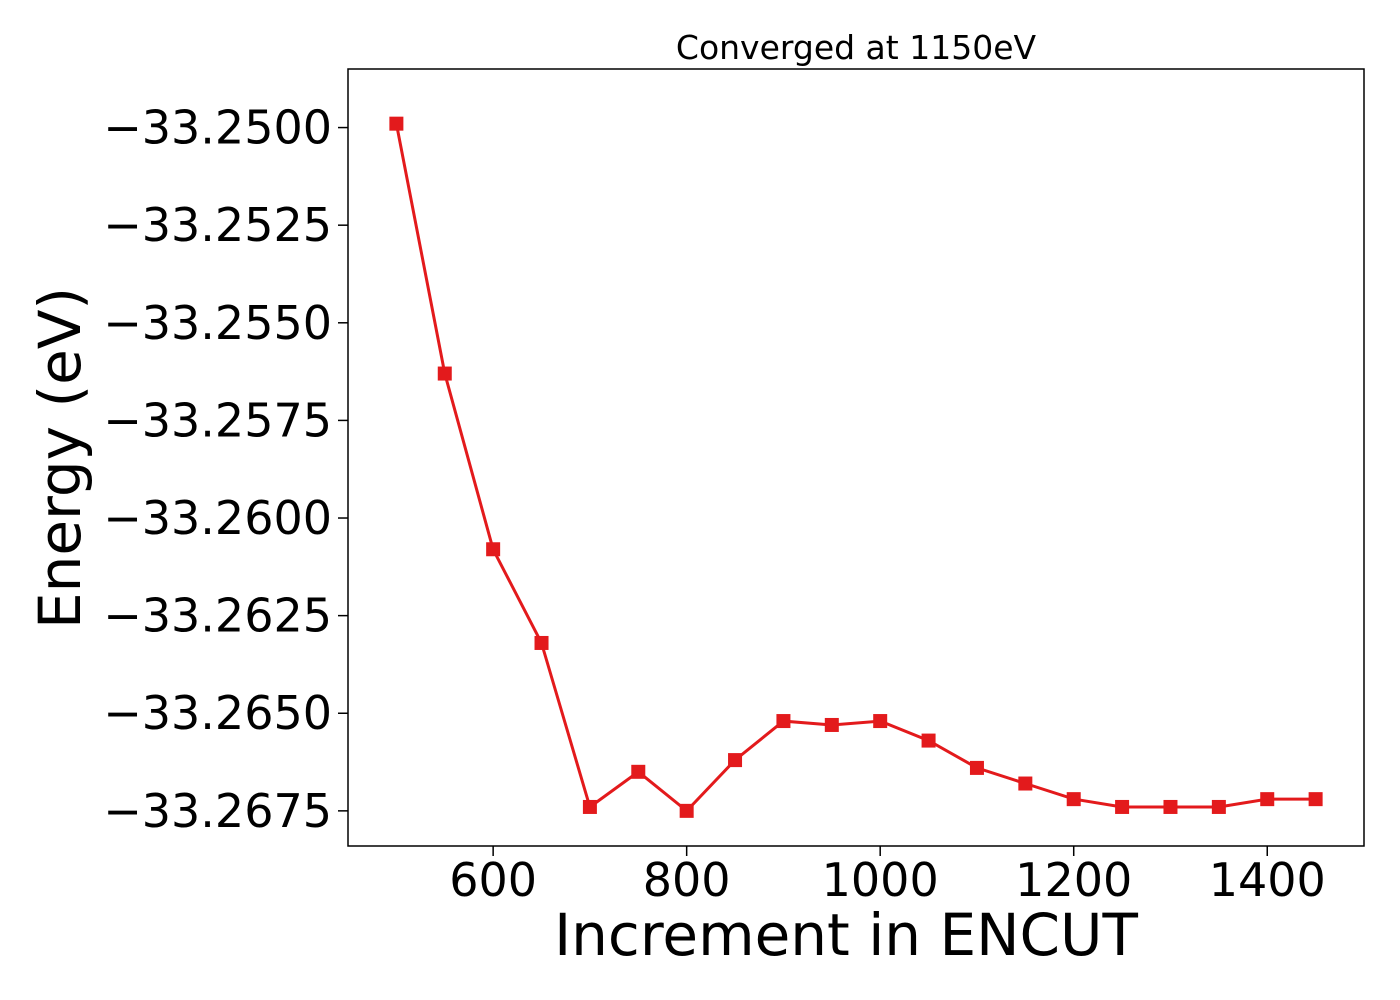 This screenshot has height=1000, width=1400. Describe the element at coordinates (217, 713) in the screenshot. I see `y-tick-label: −33.2650` at that location.